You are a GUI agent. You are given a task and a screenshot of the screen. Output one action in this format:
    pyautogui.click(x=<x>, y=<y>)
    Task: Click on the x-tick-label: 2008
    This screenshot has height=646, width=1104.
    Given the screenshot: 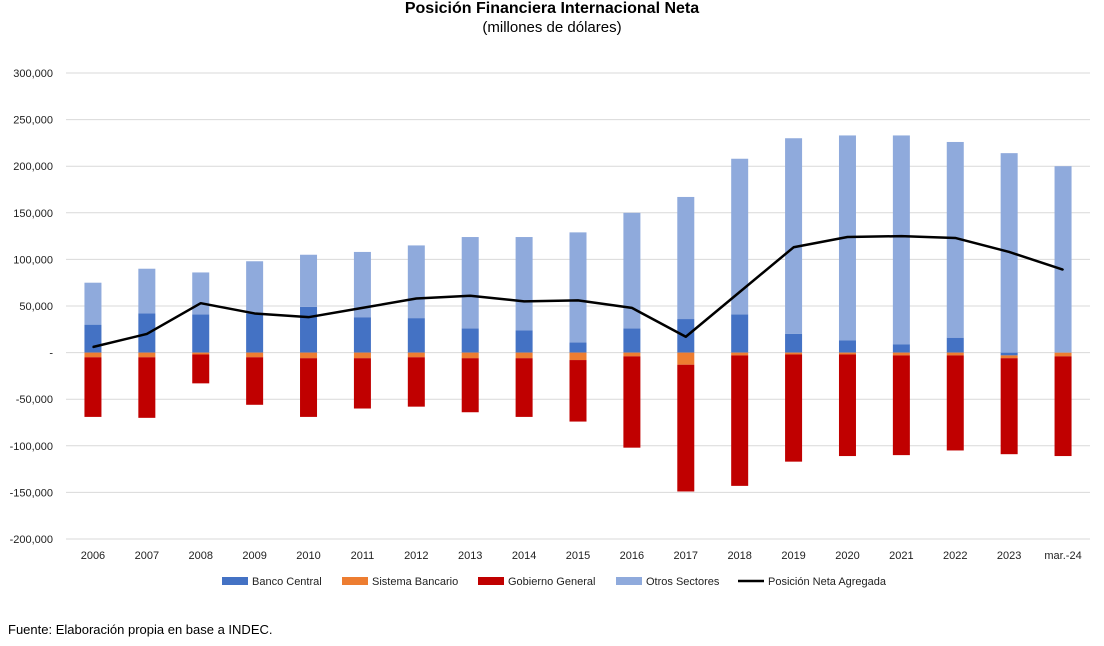 What is the action you would take?
    pyautogui.click(x=200, y=556)
    